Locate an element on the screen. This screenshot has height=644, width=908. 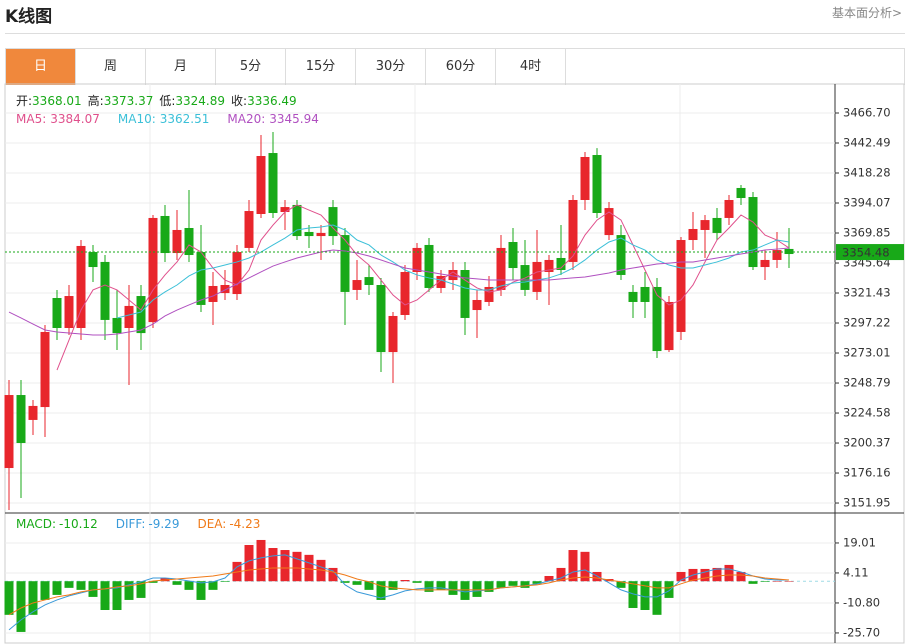
current-price-label: 3354.48 is located at coordinates (866, 253).